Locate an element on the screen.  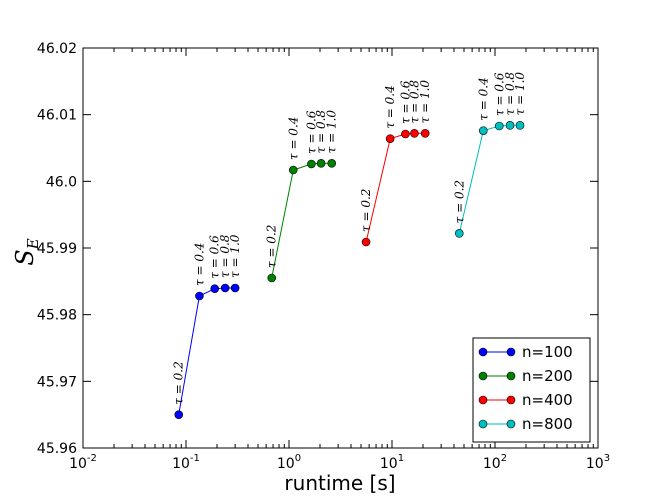
legend: n=100 n=200 n=400 n=800 is located at coordinates (531, 390).